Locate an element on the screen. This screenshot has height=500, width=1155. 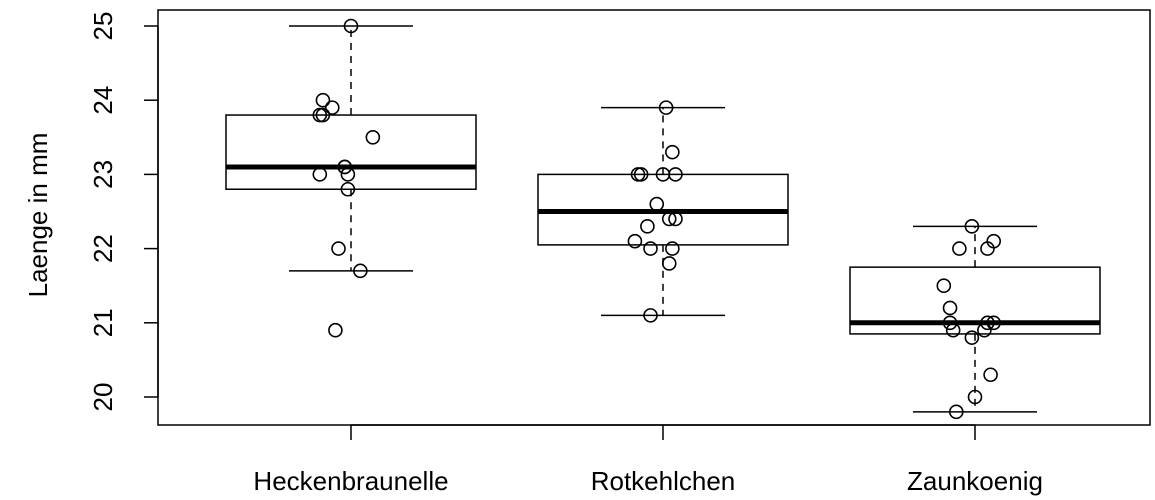
x-tick-label: Zaunkoenig is located at coordinates (975, 481).